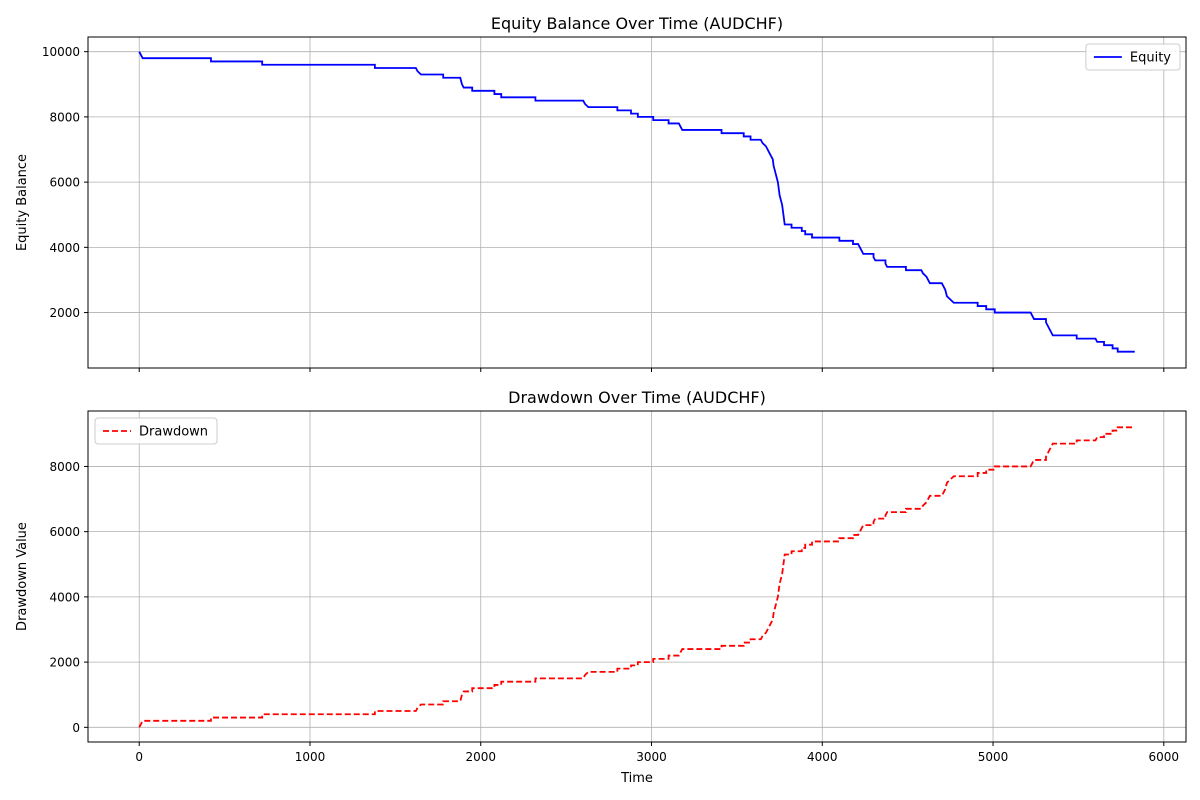 The width and height of the screenshot is (1200, 800). What do you see at coordinates (822, 757) in the screenshot?
I see `x-tick-label: 4000` at bounding box center [822, 757].